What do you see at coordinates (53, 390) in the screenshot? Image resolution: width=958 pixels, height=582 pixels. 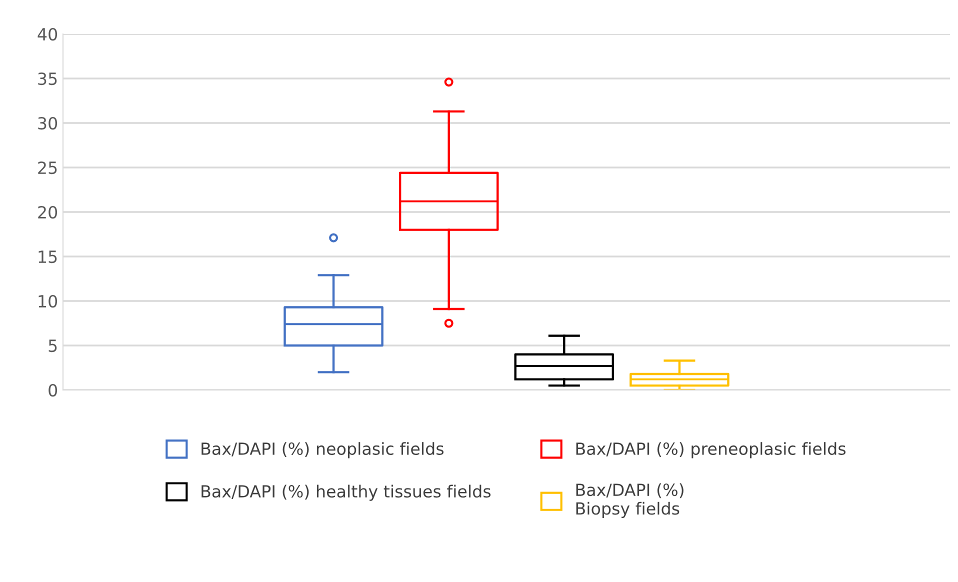 I see `y-tick-label: 0` at bounding box center [53, 390].